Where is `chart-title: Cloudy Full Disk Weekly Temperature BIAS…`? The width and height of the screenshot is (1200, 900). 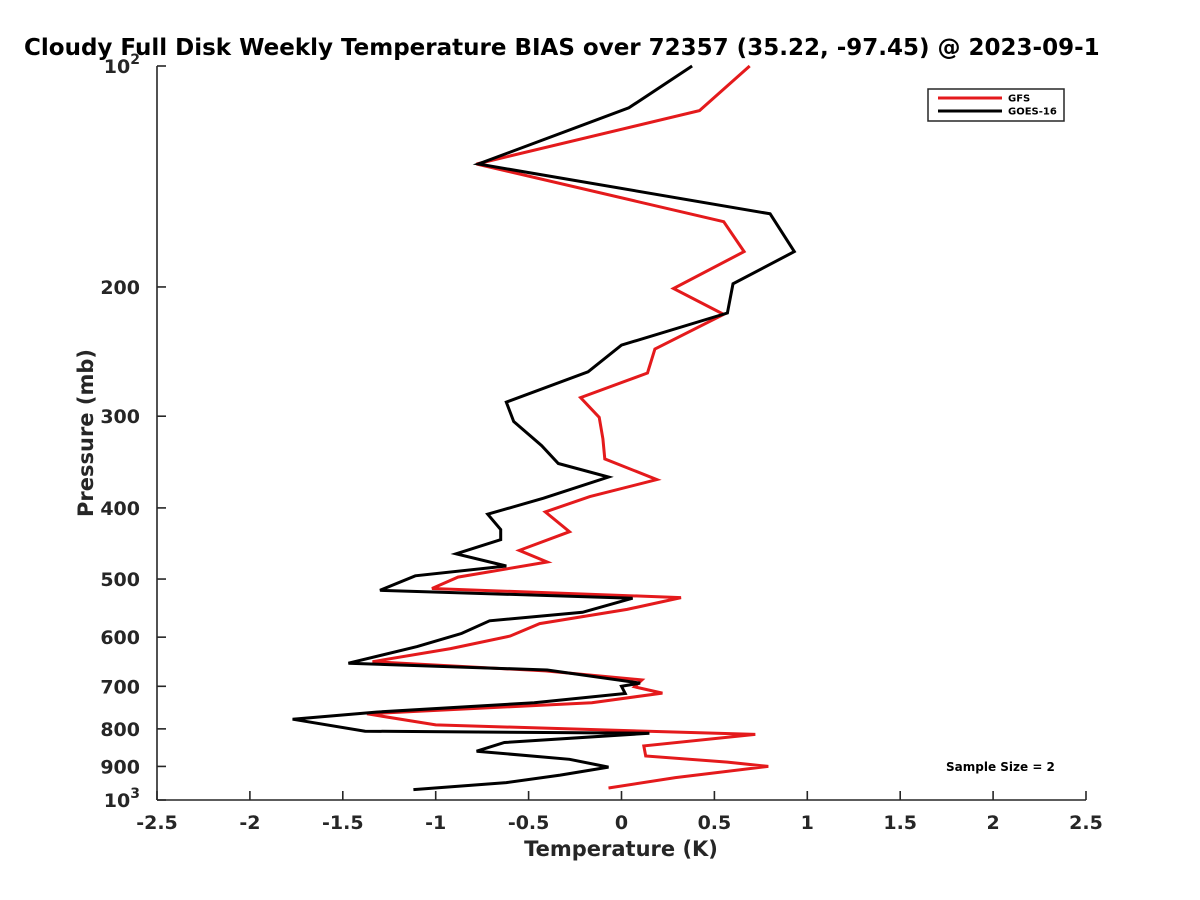
chart-title: Cloudy Full Disk Weekly Temperature BIAS… is located at coordinates (562, 48).